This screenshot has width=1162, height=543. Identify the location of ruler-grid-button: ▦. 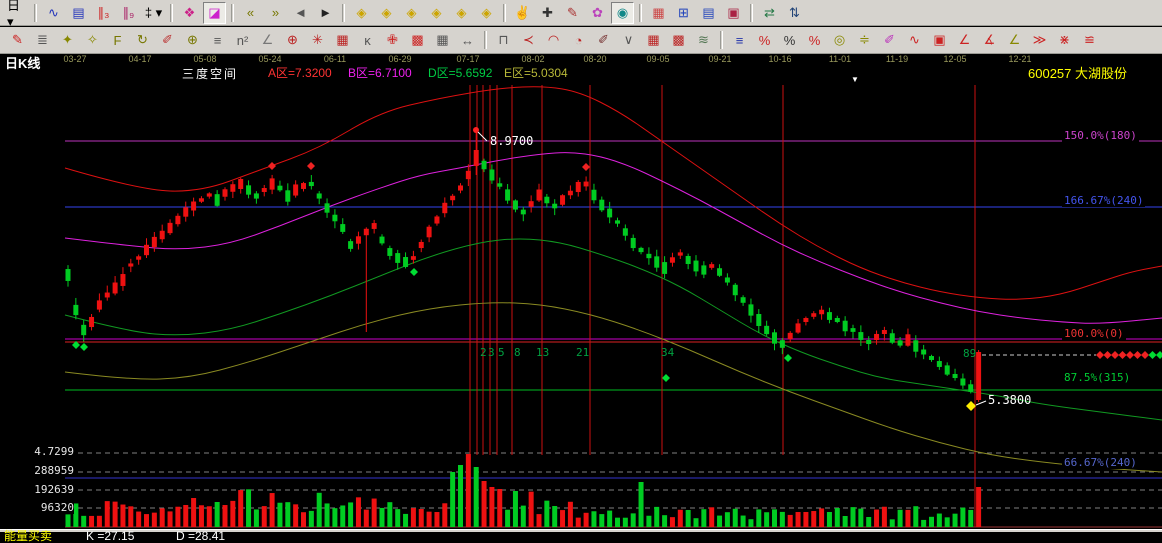
(442, 39).